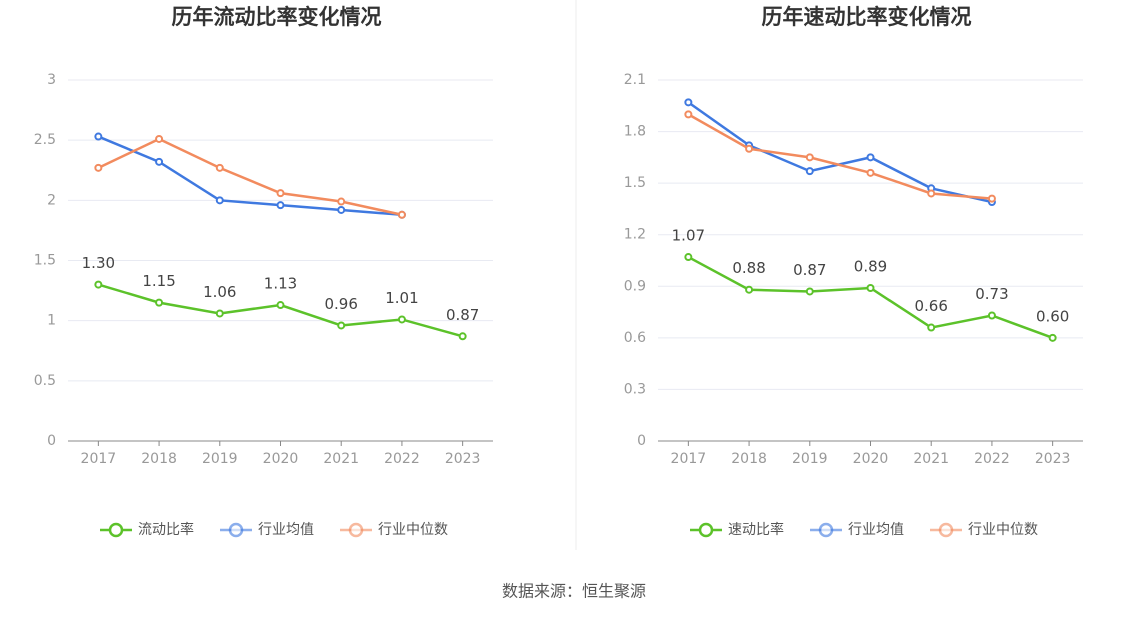 The image size is (1148, 619). I want to click on y-tick-label: 1.8, so click(635, 132).